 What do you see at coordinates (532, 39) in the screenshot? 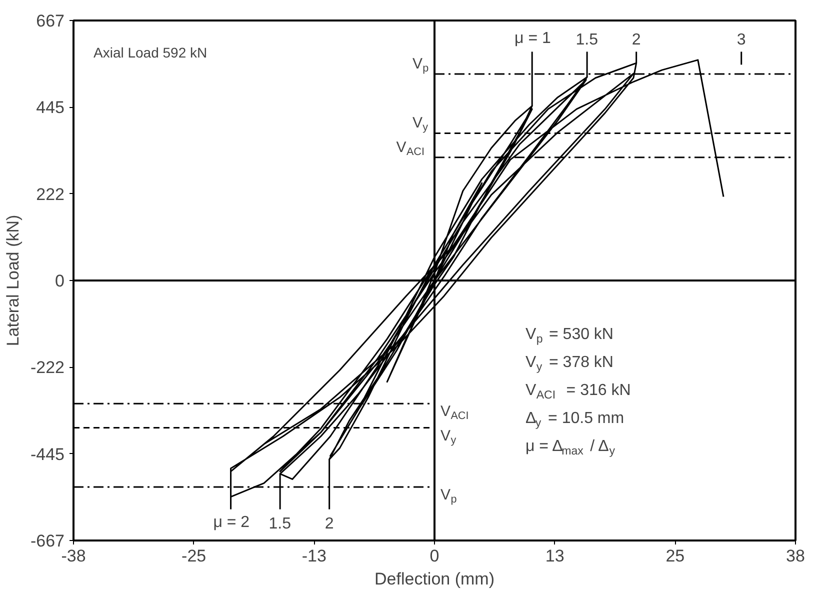
I see `annotation: μ = 1` at bounding box center [532, 39].